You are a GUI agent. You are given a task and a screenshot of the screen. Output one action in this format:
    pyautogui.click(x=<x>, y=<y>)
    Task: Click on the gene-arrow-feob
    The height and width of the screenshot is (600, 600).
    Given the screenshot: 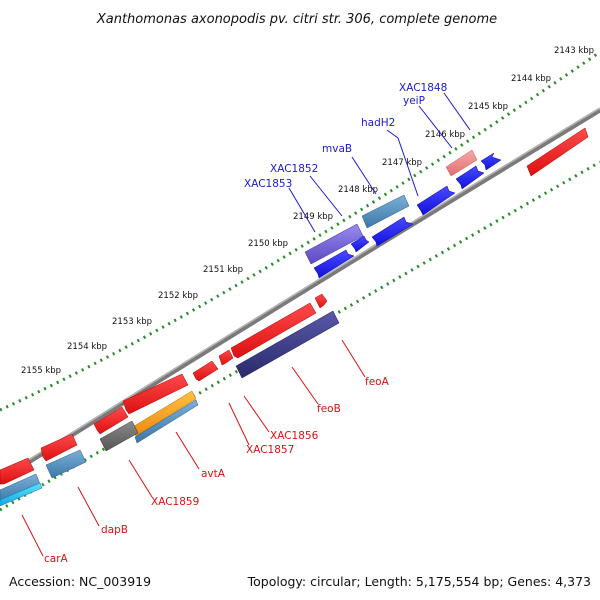 What is the action you would take?
    pyautogui.click(x=273, y=330)
    